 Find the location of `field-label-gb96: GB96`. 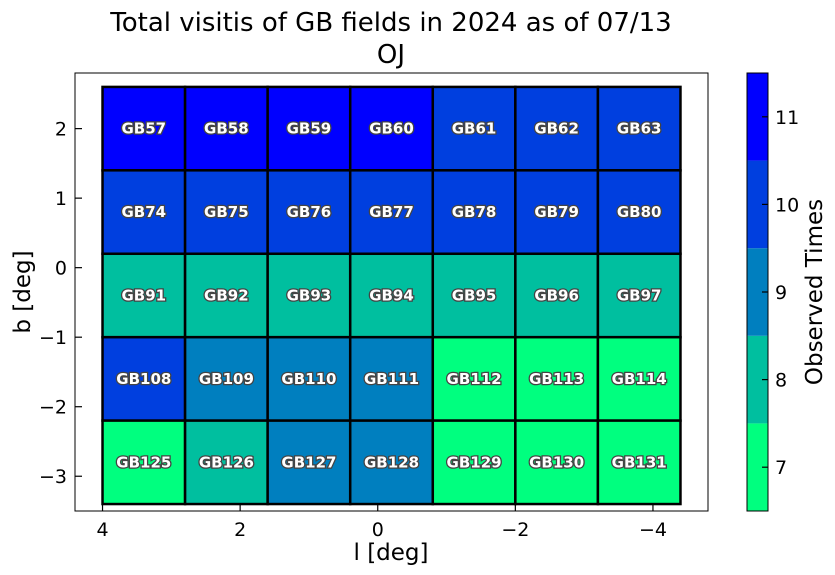

field-label-gb96: GB96 is located at coordinates (556, 295).